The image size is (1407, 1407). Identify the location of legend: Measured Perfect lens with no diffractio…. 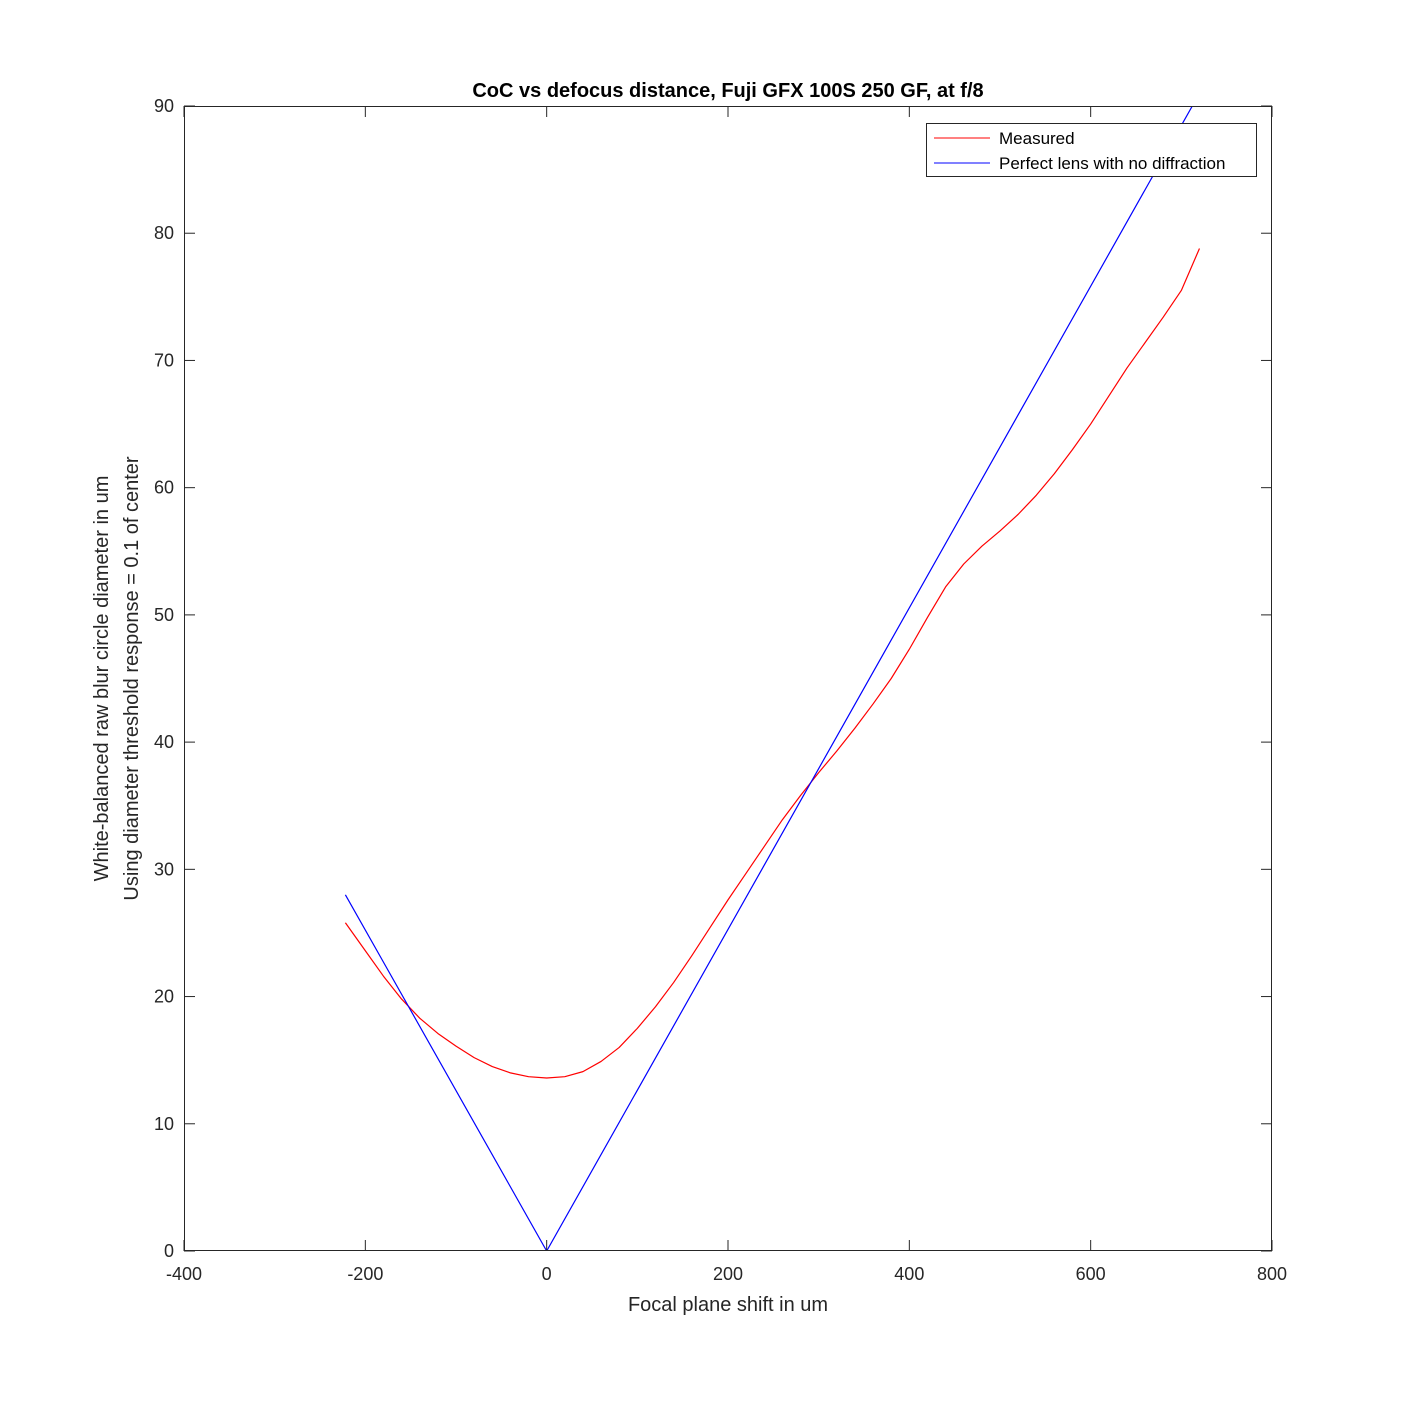
(1091, 150).